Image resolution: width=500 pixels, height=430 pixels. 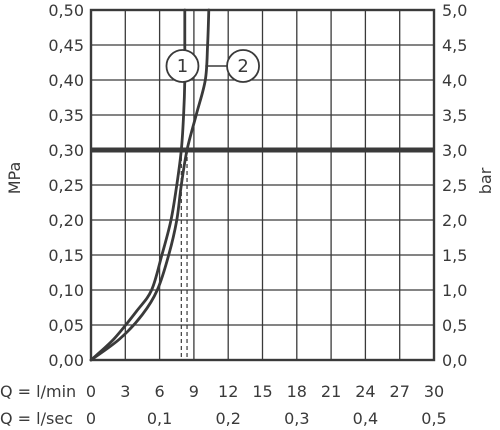 What do you see at coordinates (66, 150) in the screenshot?
I see `y-left-tick-label: 0,30` at bounding box center [66, 150].